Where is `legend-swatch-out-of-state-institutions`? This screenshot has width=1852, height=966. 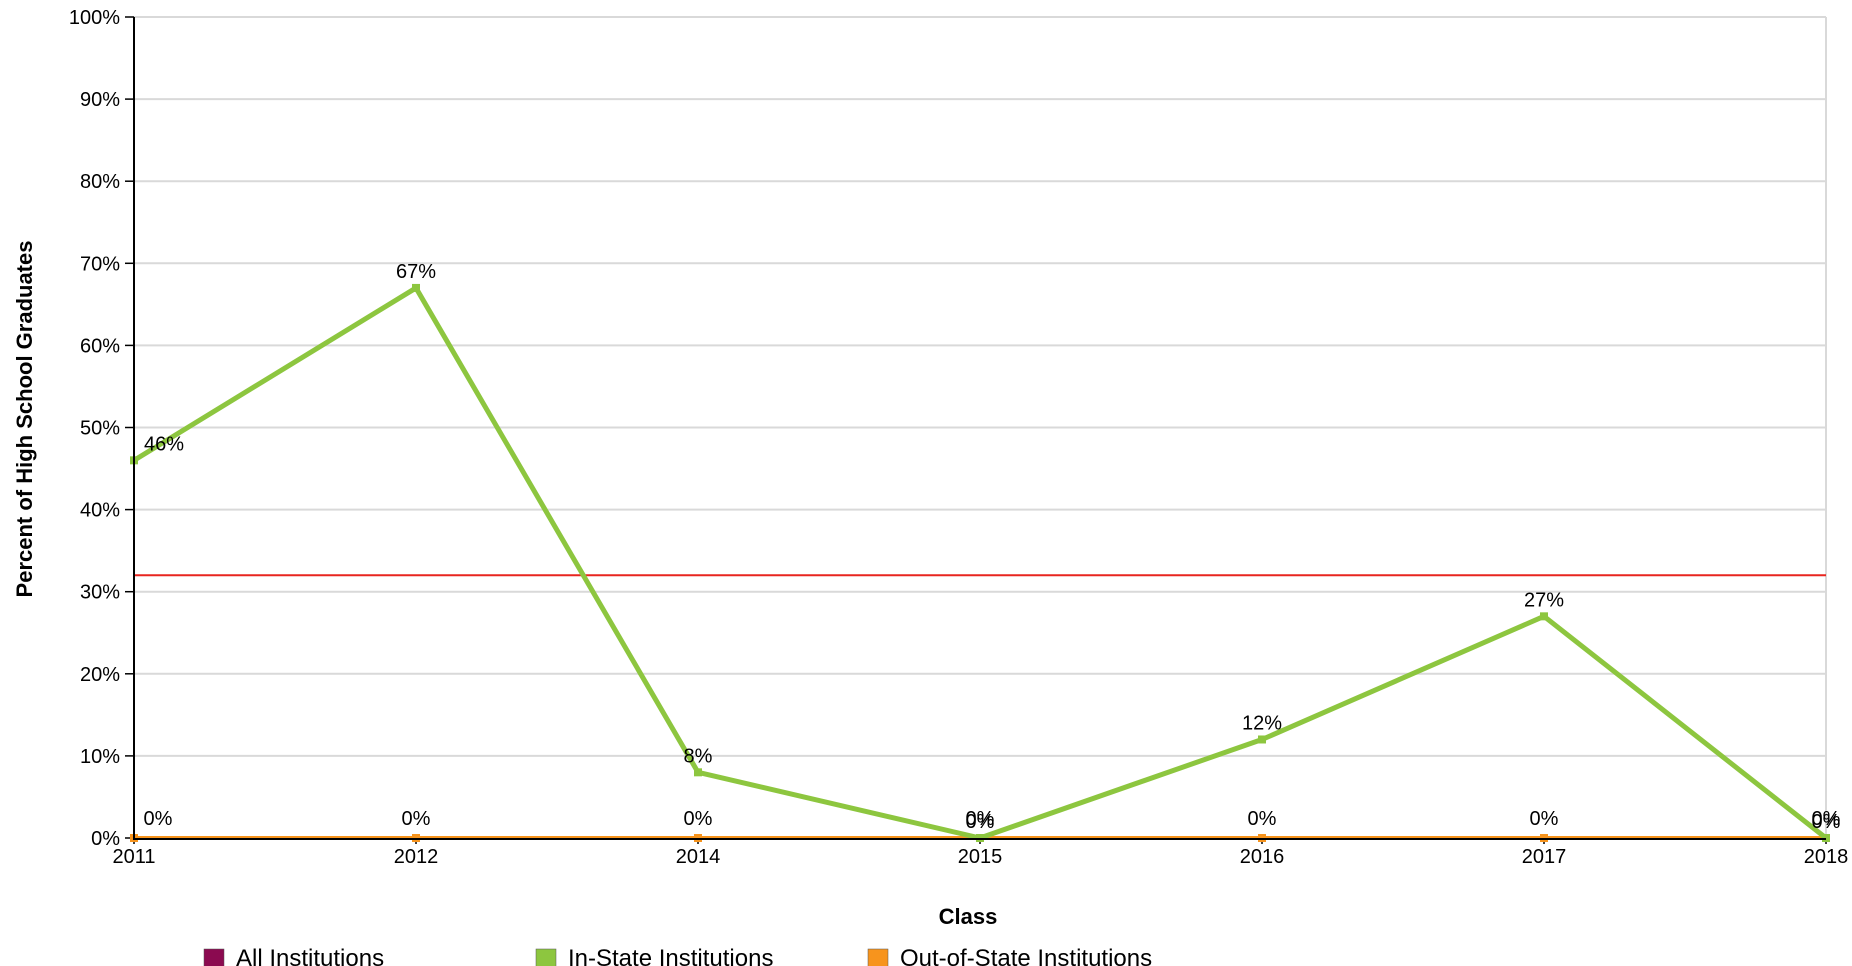
legend-swatch-out-of-state-institutions is located at coordinates (878, 957).